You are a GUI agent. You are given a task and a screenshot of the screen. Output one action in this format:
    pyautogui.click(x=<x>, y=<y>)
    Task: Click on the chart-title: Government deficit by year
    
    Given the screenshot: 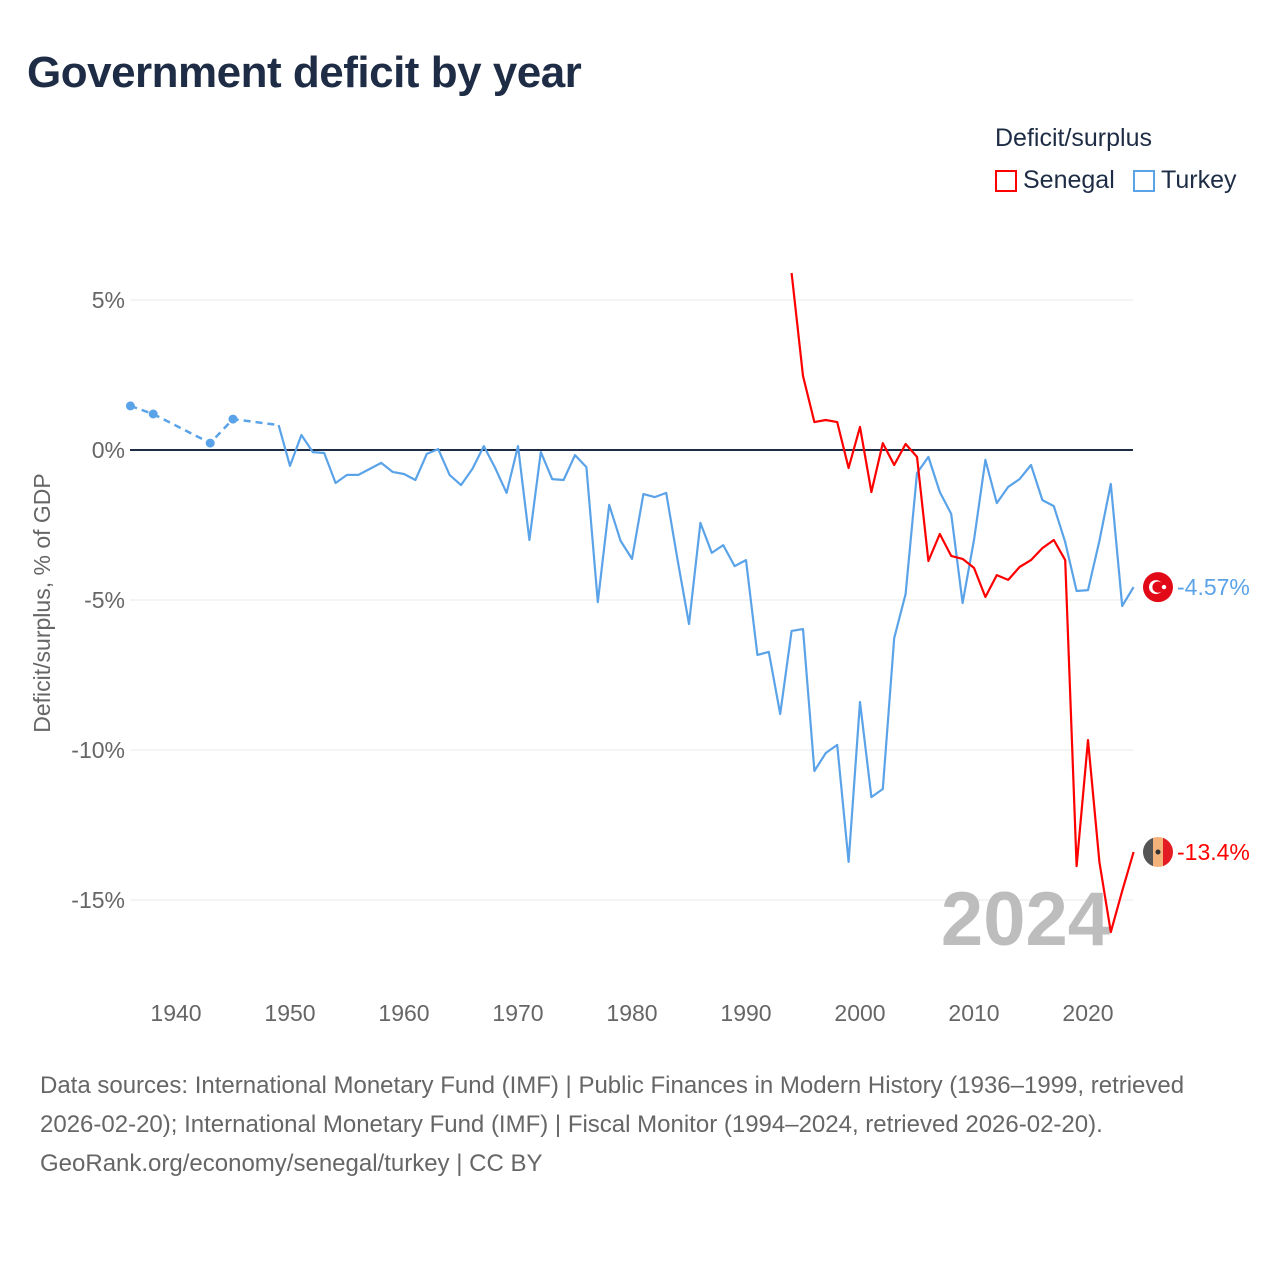 What is the action you would take?
    pyautogui.click(x=304, y=72)
    